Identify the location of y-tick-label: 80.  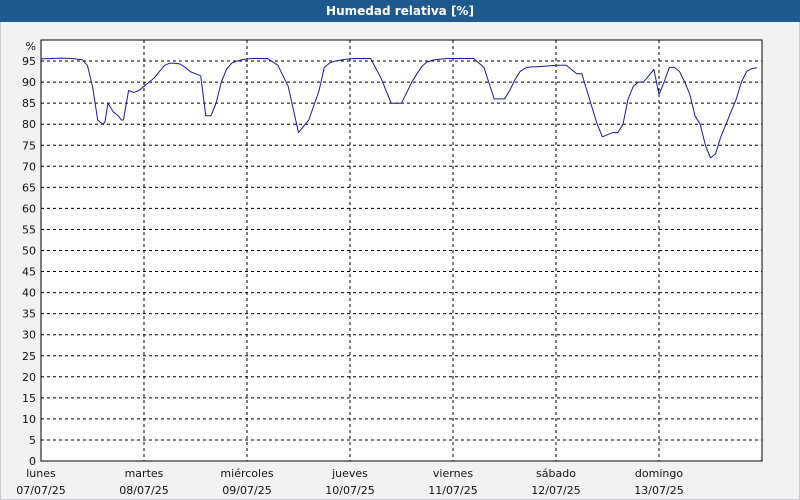
(29, 124).